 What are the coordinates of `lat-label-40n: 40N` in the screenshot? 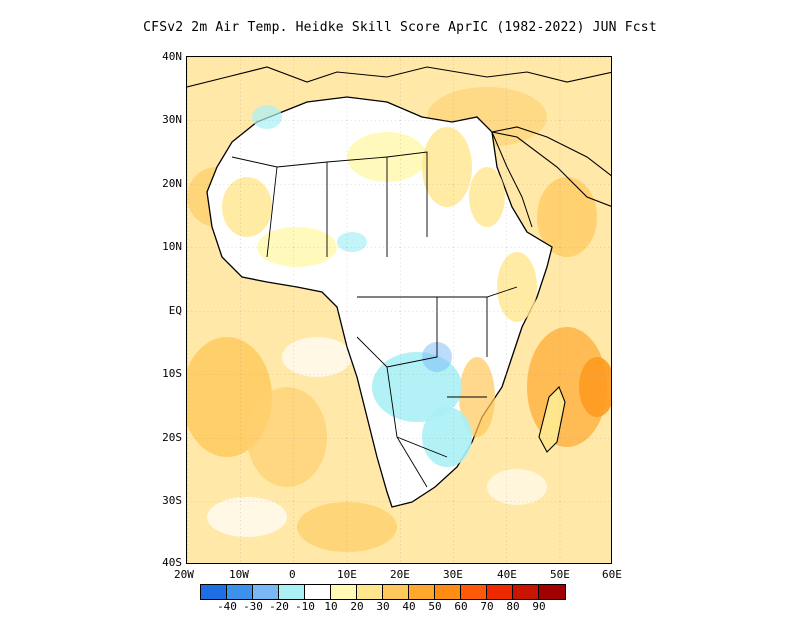 It's located at (172, 56).